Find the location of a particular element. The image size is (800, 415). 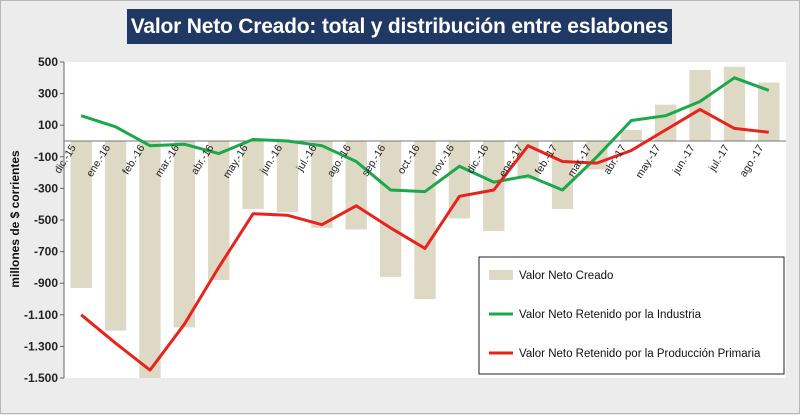

y-axis-label: millones de $ corrientes is located at coordinates (15, 219).